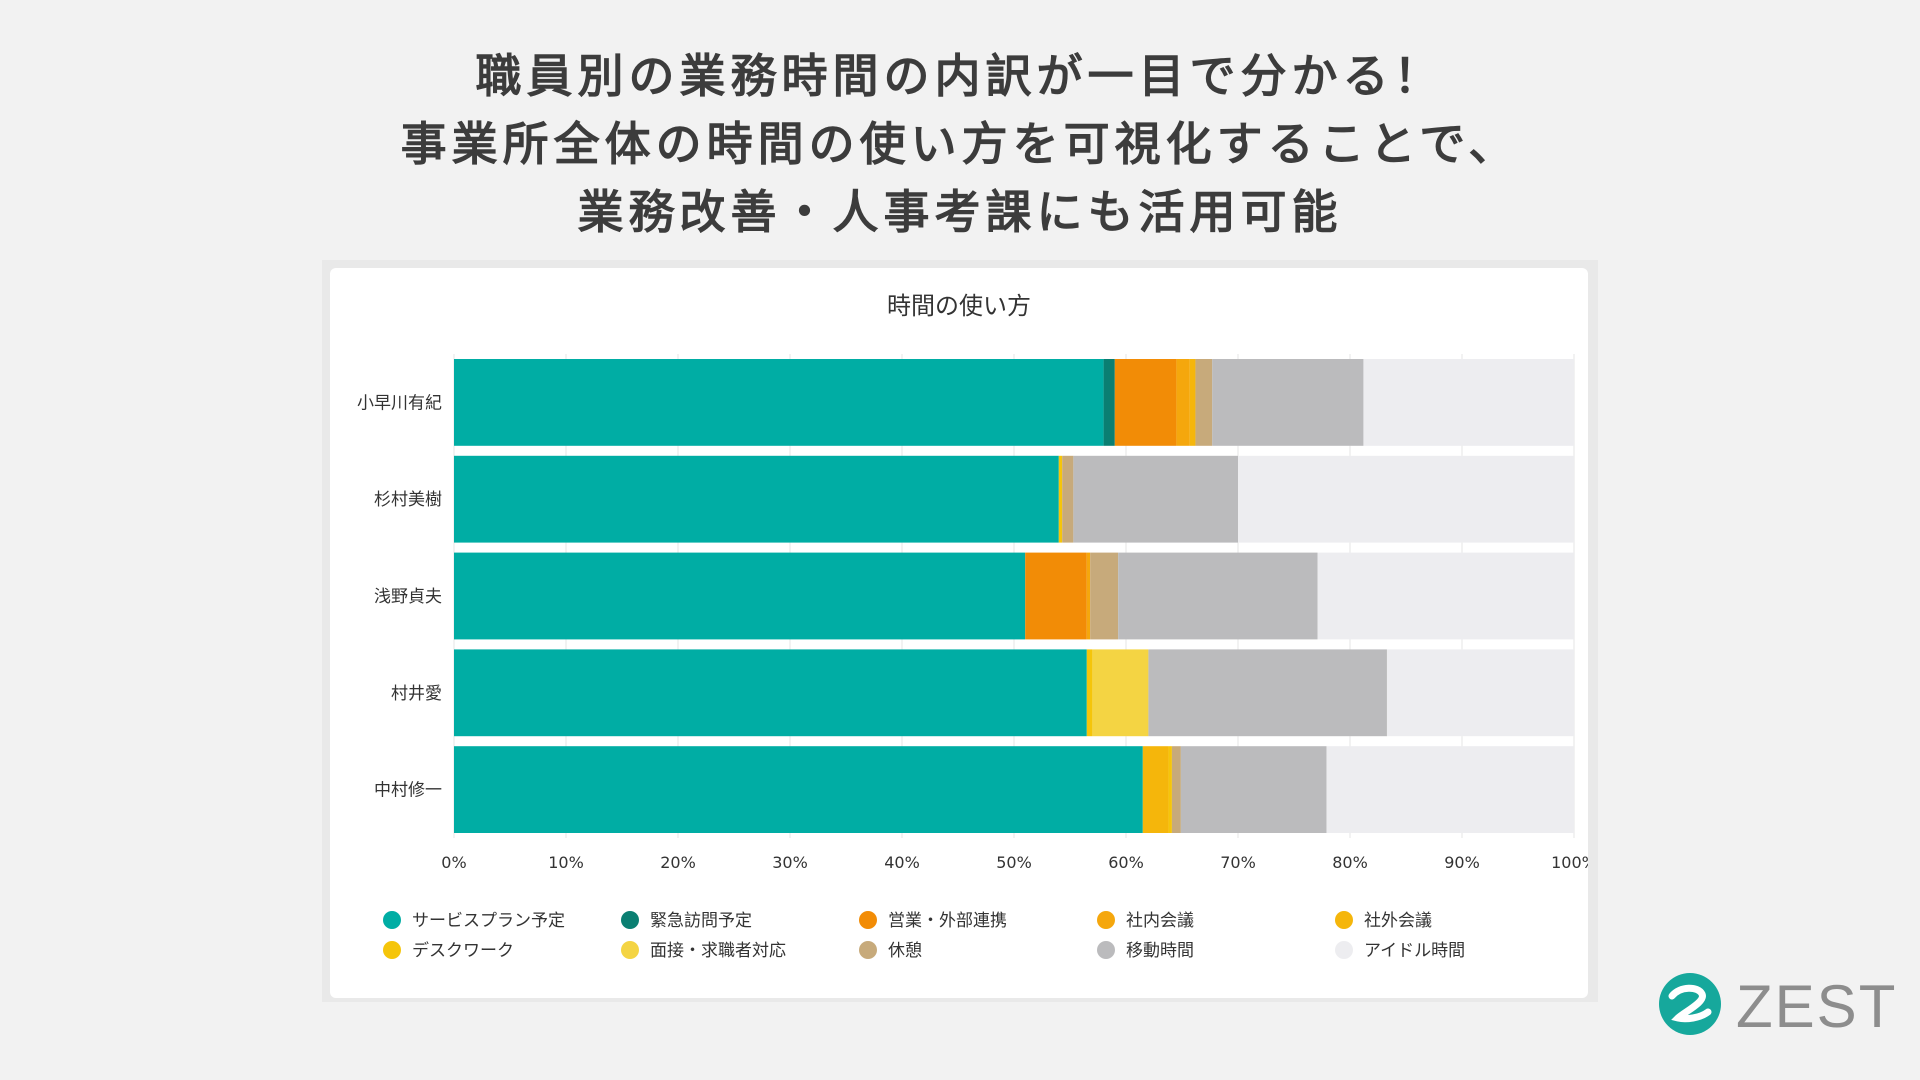 The image size is (1920, 1080). What do you see at coordinates (905, 951) in the screenshot?
I see `legend-label: 休憩` at bounding box center [905, 951].